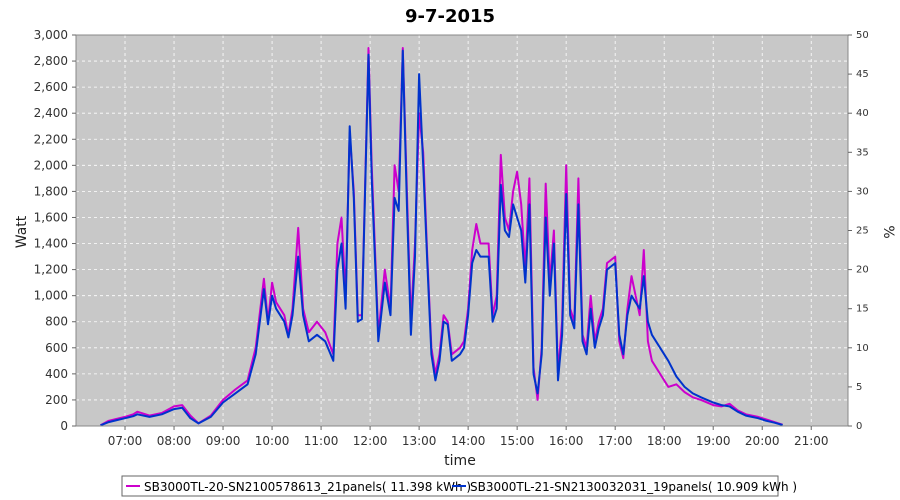 This screenshot has height=500, width=900. Describe the element at coordinates (888, 231) in the screenshot. I see `y2-axis-title: %` at that location.